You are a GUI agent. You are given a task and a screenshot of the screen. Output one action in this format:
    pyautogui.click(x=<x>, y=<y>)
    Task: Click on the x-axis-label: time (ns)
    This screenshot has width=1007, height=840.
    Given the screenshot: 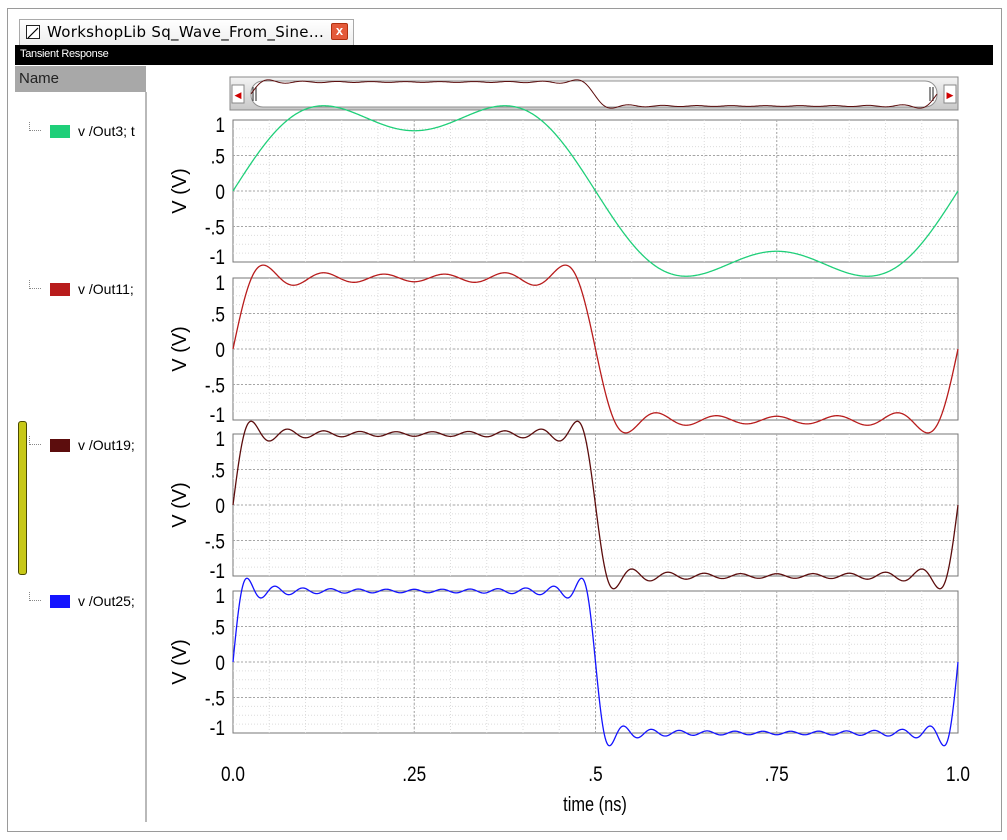 What is the action you would take?
    pyautogui.click(x=595, y=803)
    